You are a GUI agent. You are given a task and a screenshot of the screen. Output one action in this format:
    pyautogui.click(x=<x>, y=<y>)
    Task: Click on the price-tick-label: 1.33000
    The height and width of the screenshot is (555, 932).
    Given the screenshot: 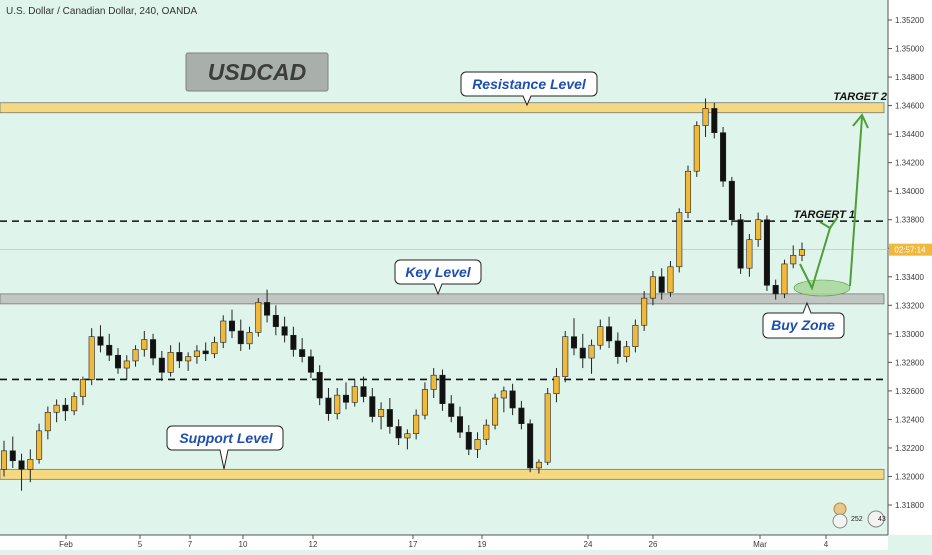 What is the action you would take?
    pyautogui.click(x=909, y=334)
    